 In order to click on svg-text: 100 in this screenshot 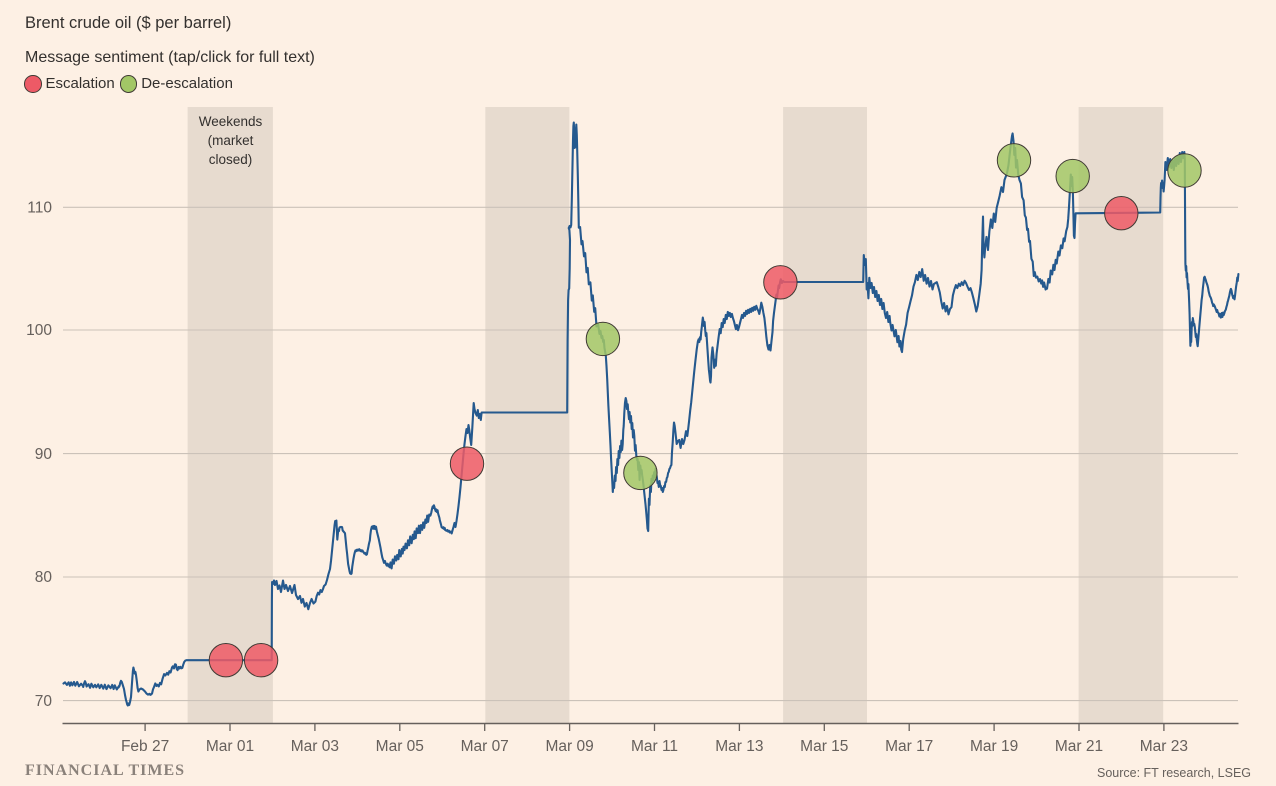, I will do `click(39, 330)`.